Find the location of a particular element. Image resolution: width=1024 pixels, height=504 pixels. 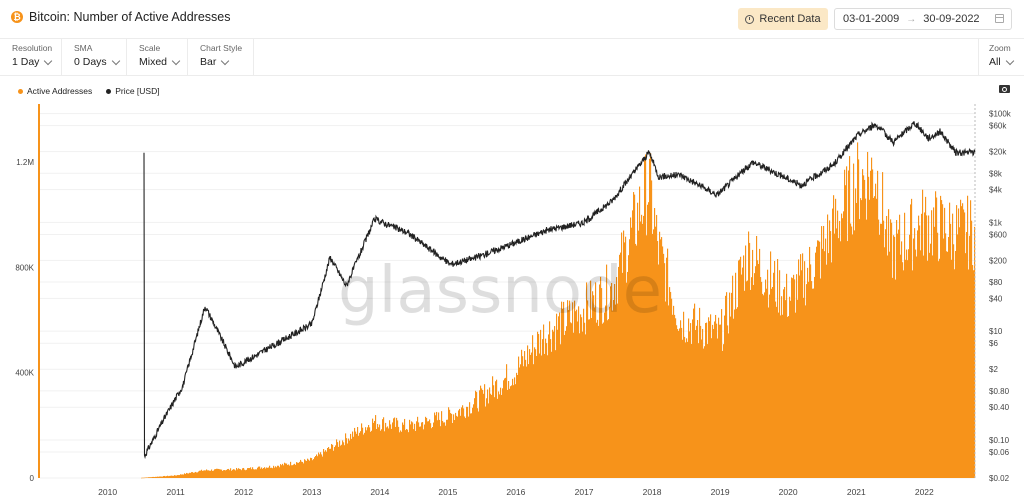

zoom-select: Zoom All is located at coordinates (1001, 57).